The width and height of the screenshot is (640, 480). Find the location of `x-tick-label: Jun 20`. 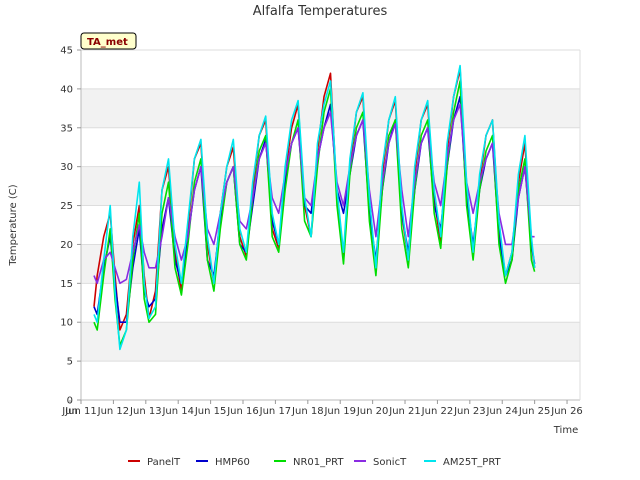

x-tick-label: Jun 20 is located at coordinates (372, 411).